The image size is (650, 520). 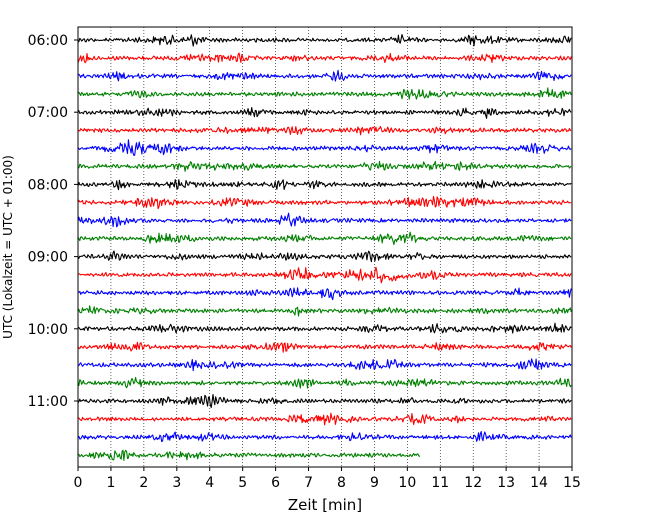 What do you see at coordinates (308, 483) in the screenshot?
I see `x-tick-label-7: 7` at bounding box center [308, 483].